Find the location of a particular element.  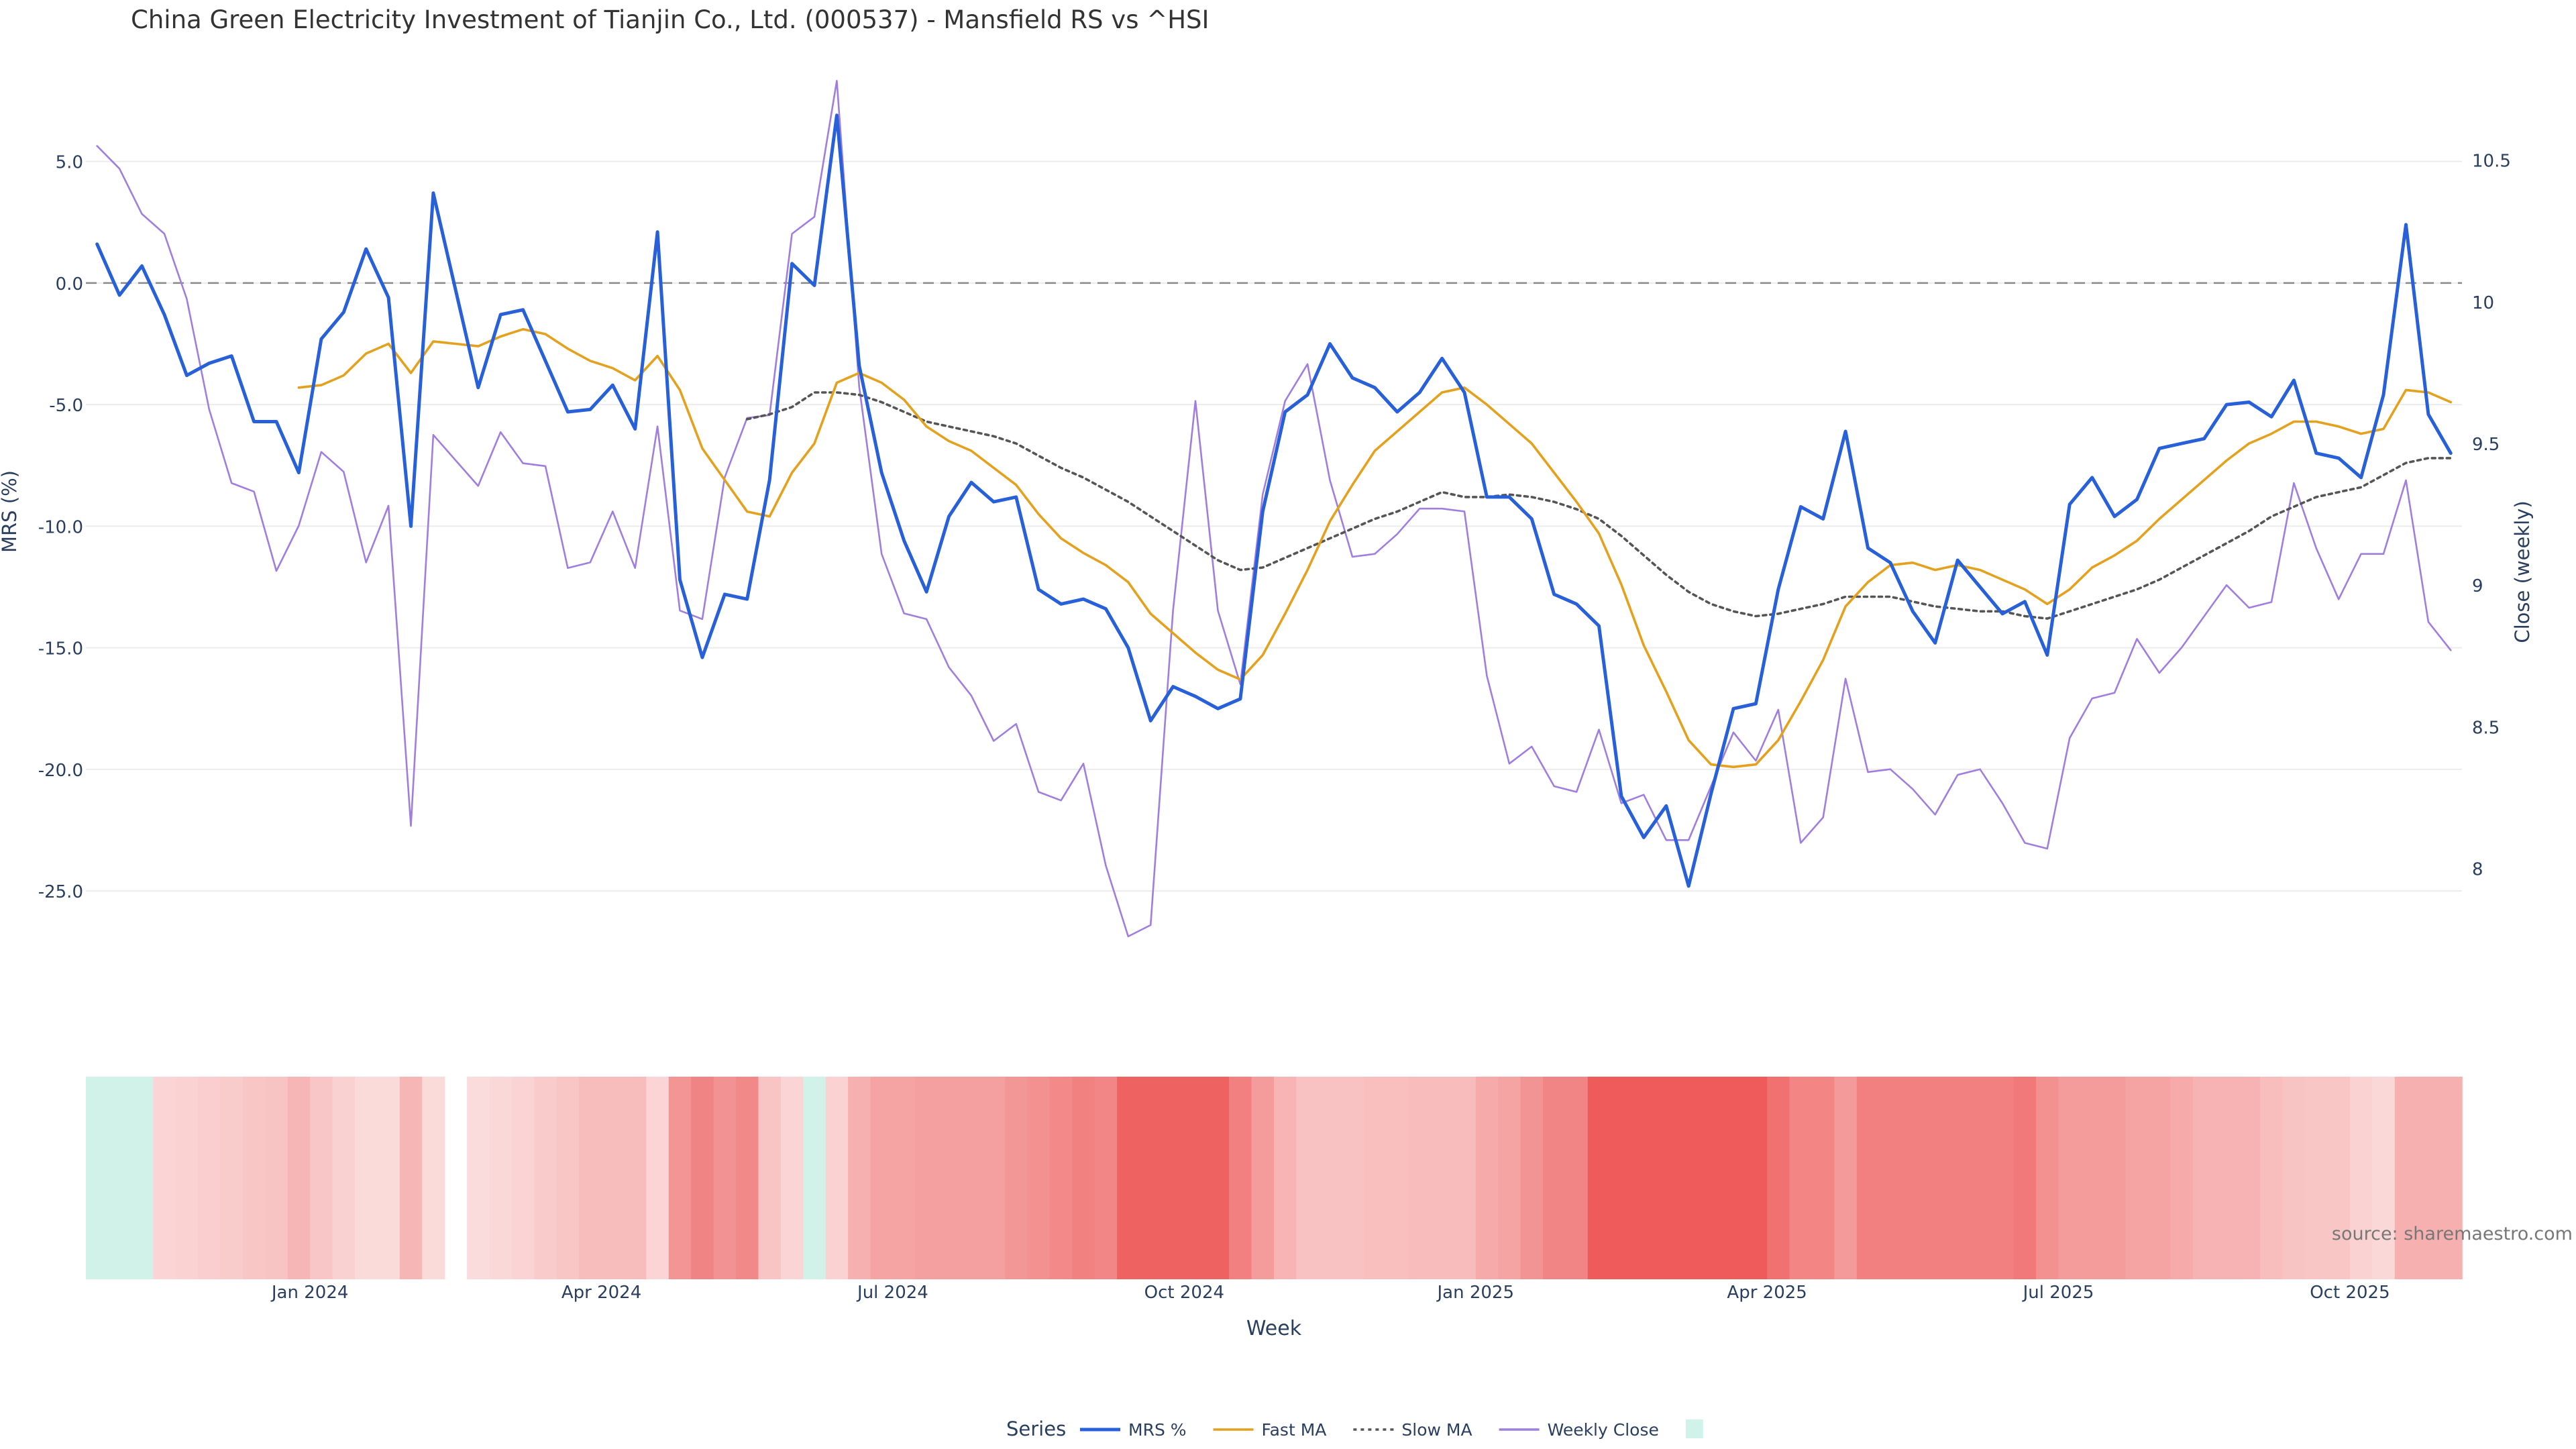

y-left-tick-label: 0.0 is located at coordinates (69, 284).